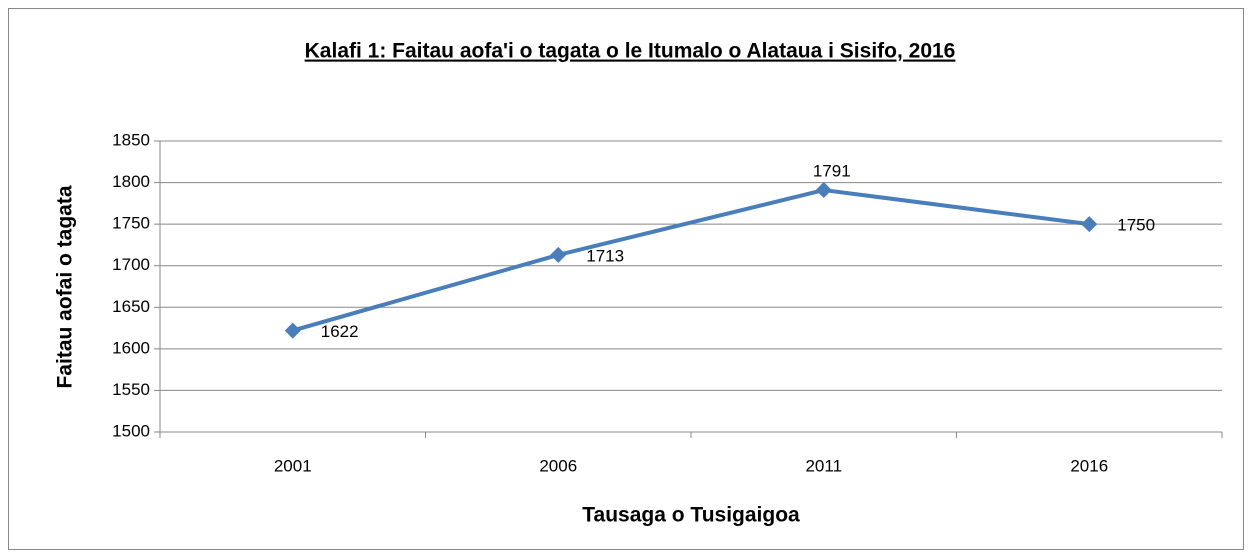 The height and width of the screenshot is (556, 1252). Describe the element at coordinates (131, 347) in the screenshot. I see `y-tick-label: 1600` at that location.